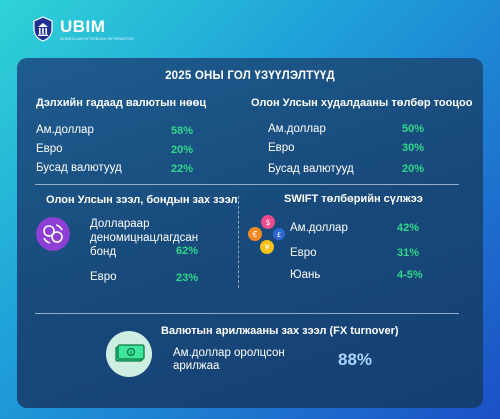 Image resolution: width=500 pixels, height=419 pixels. Describe the element at coordinates (305, 275) in the screenshot. I see `swift-label-cny: Юань` at that location.